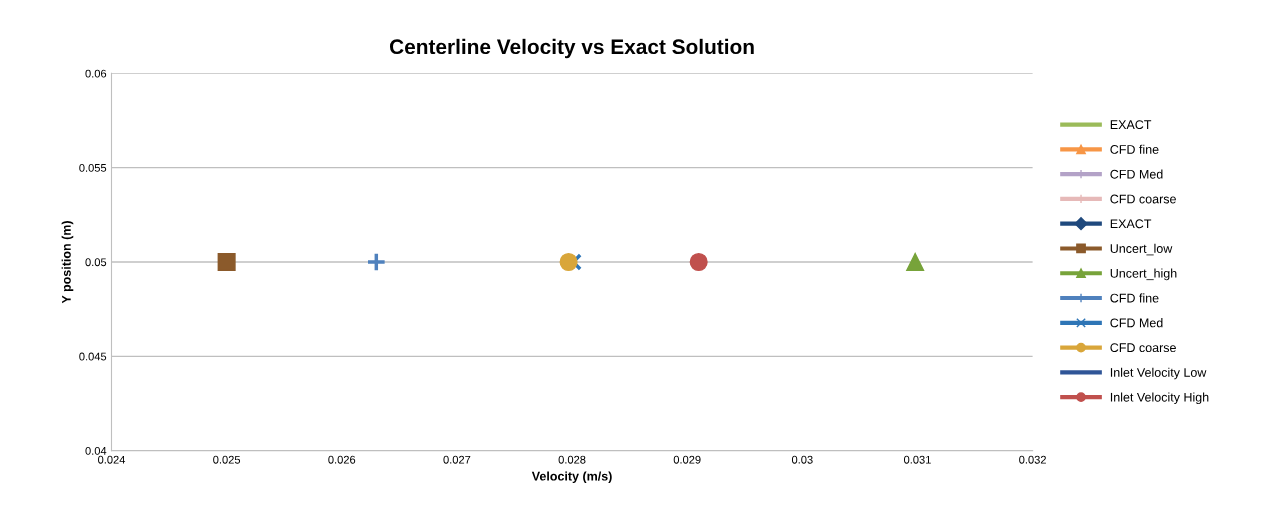 The width and height of the screenshot is (1267, 524). What do you see at coordinates (67, 262) in the screenshot?
I see `y-axis-title: Y position (m)` at bounding box center [67, 262].